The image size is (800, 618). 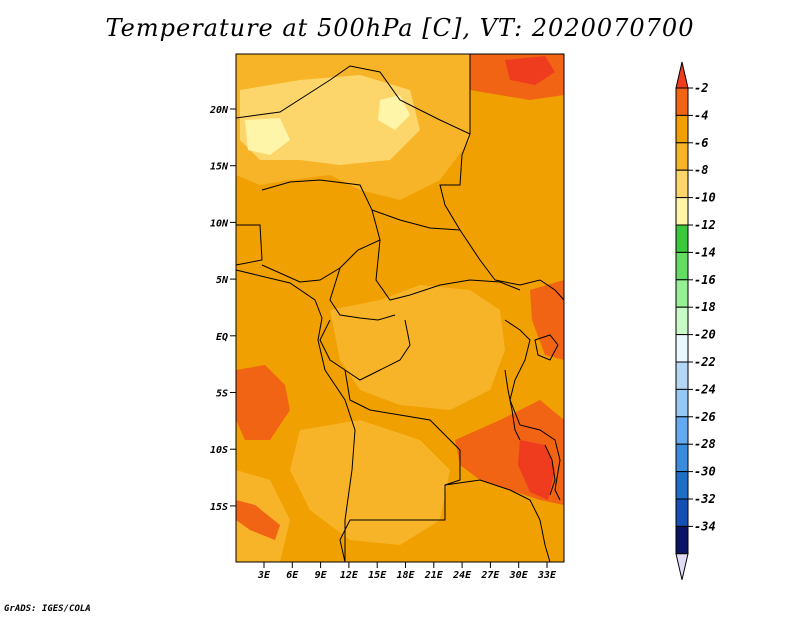 What do you see at coordinates (701, 143) in the screenshot?
I see `colorbar-label-2: -6` at bounding box center [701, 143].